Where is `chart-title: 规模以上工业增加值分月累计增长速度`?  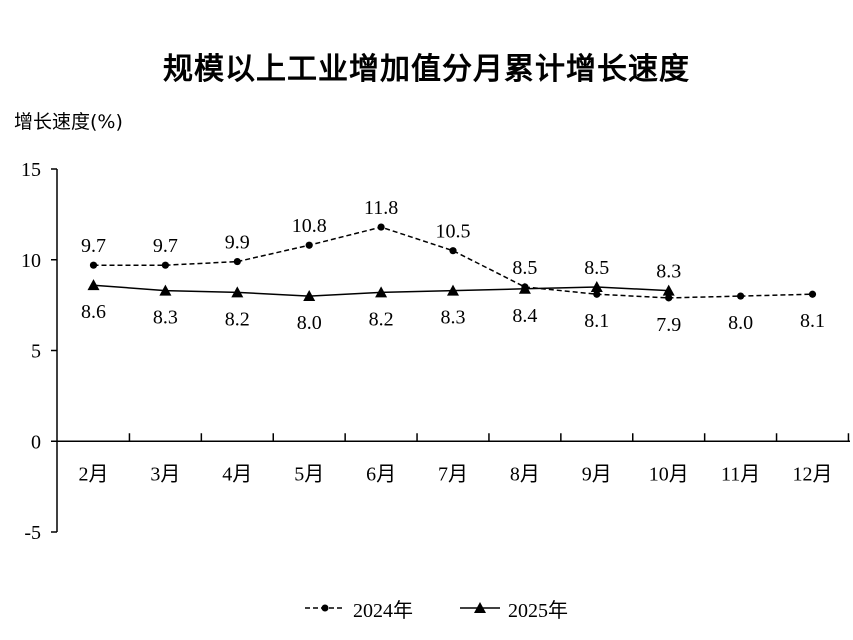 chart-title: 规模以上工业增加值分月累计增长速度 is located at coordinates (426, 69).